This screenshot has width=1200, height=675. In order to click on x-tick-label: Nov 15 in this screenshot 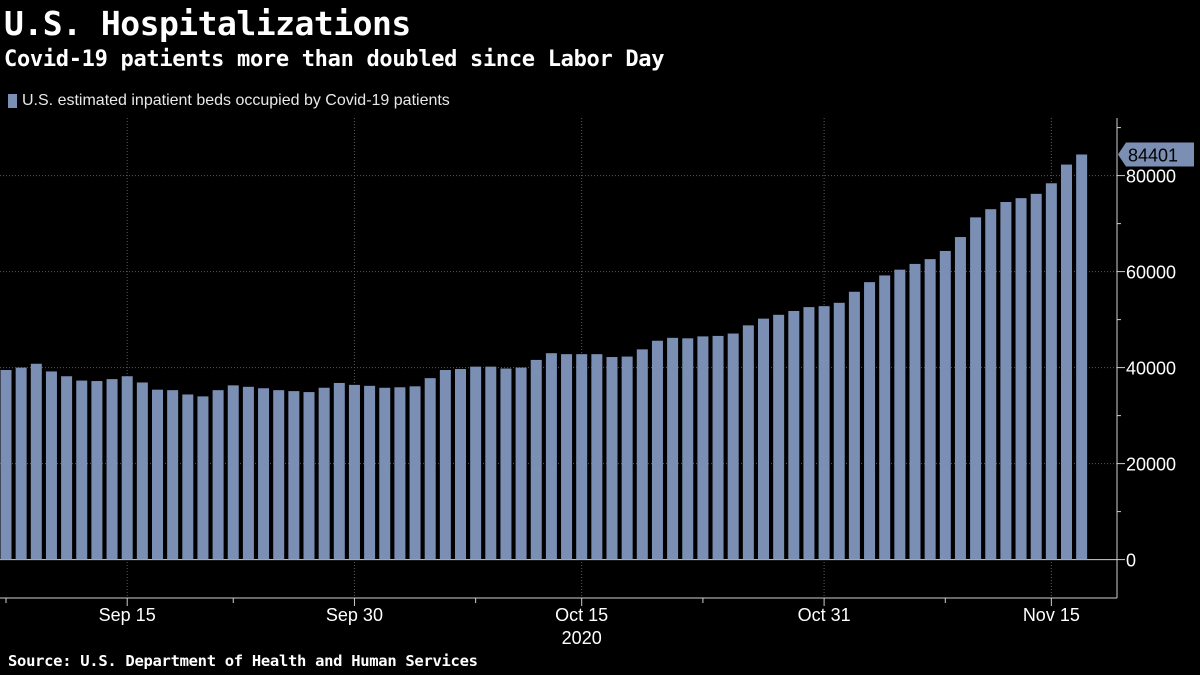, I will do `click(1051, 615)`.